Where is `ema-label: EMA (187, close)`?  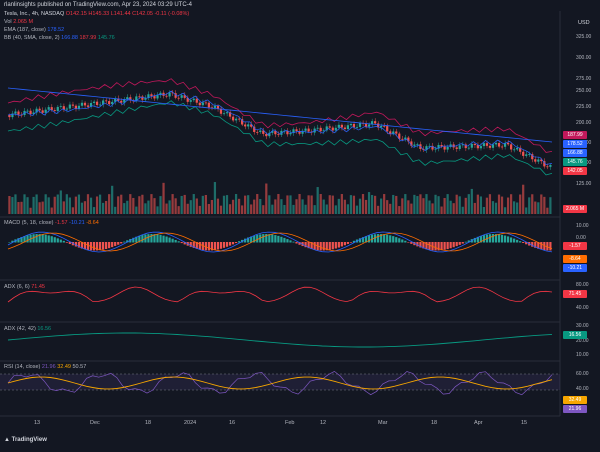
ema-label: EMA (187, close) is located at coordinates (25, 30).